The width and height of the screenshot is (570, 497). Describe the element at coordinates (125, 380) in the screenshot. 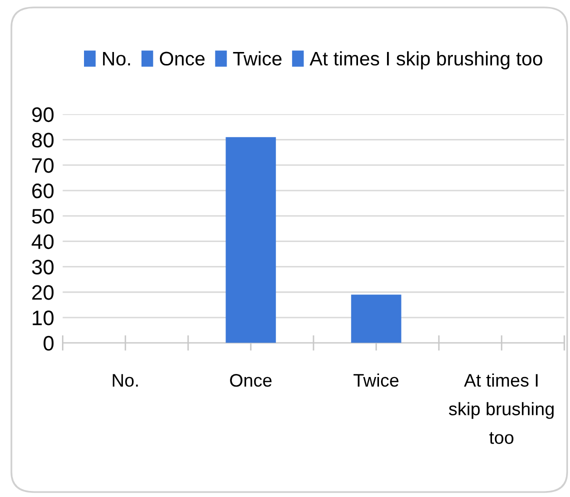

I see `x-tick-label: No.` at that location.